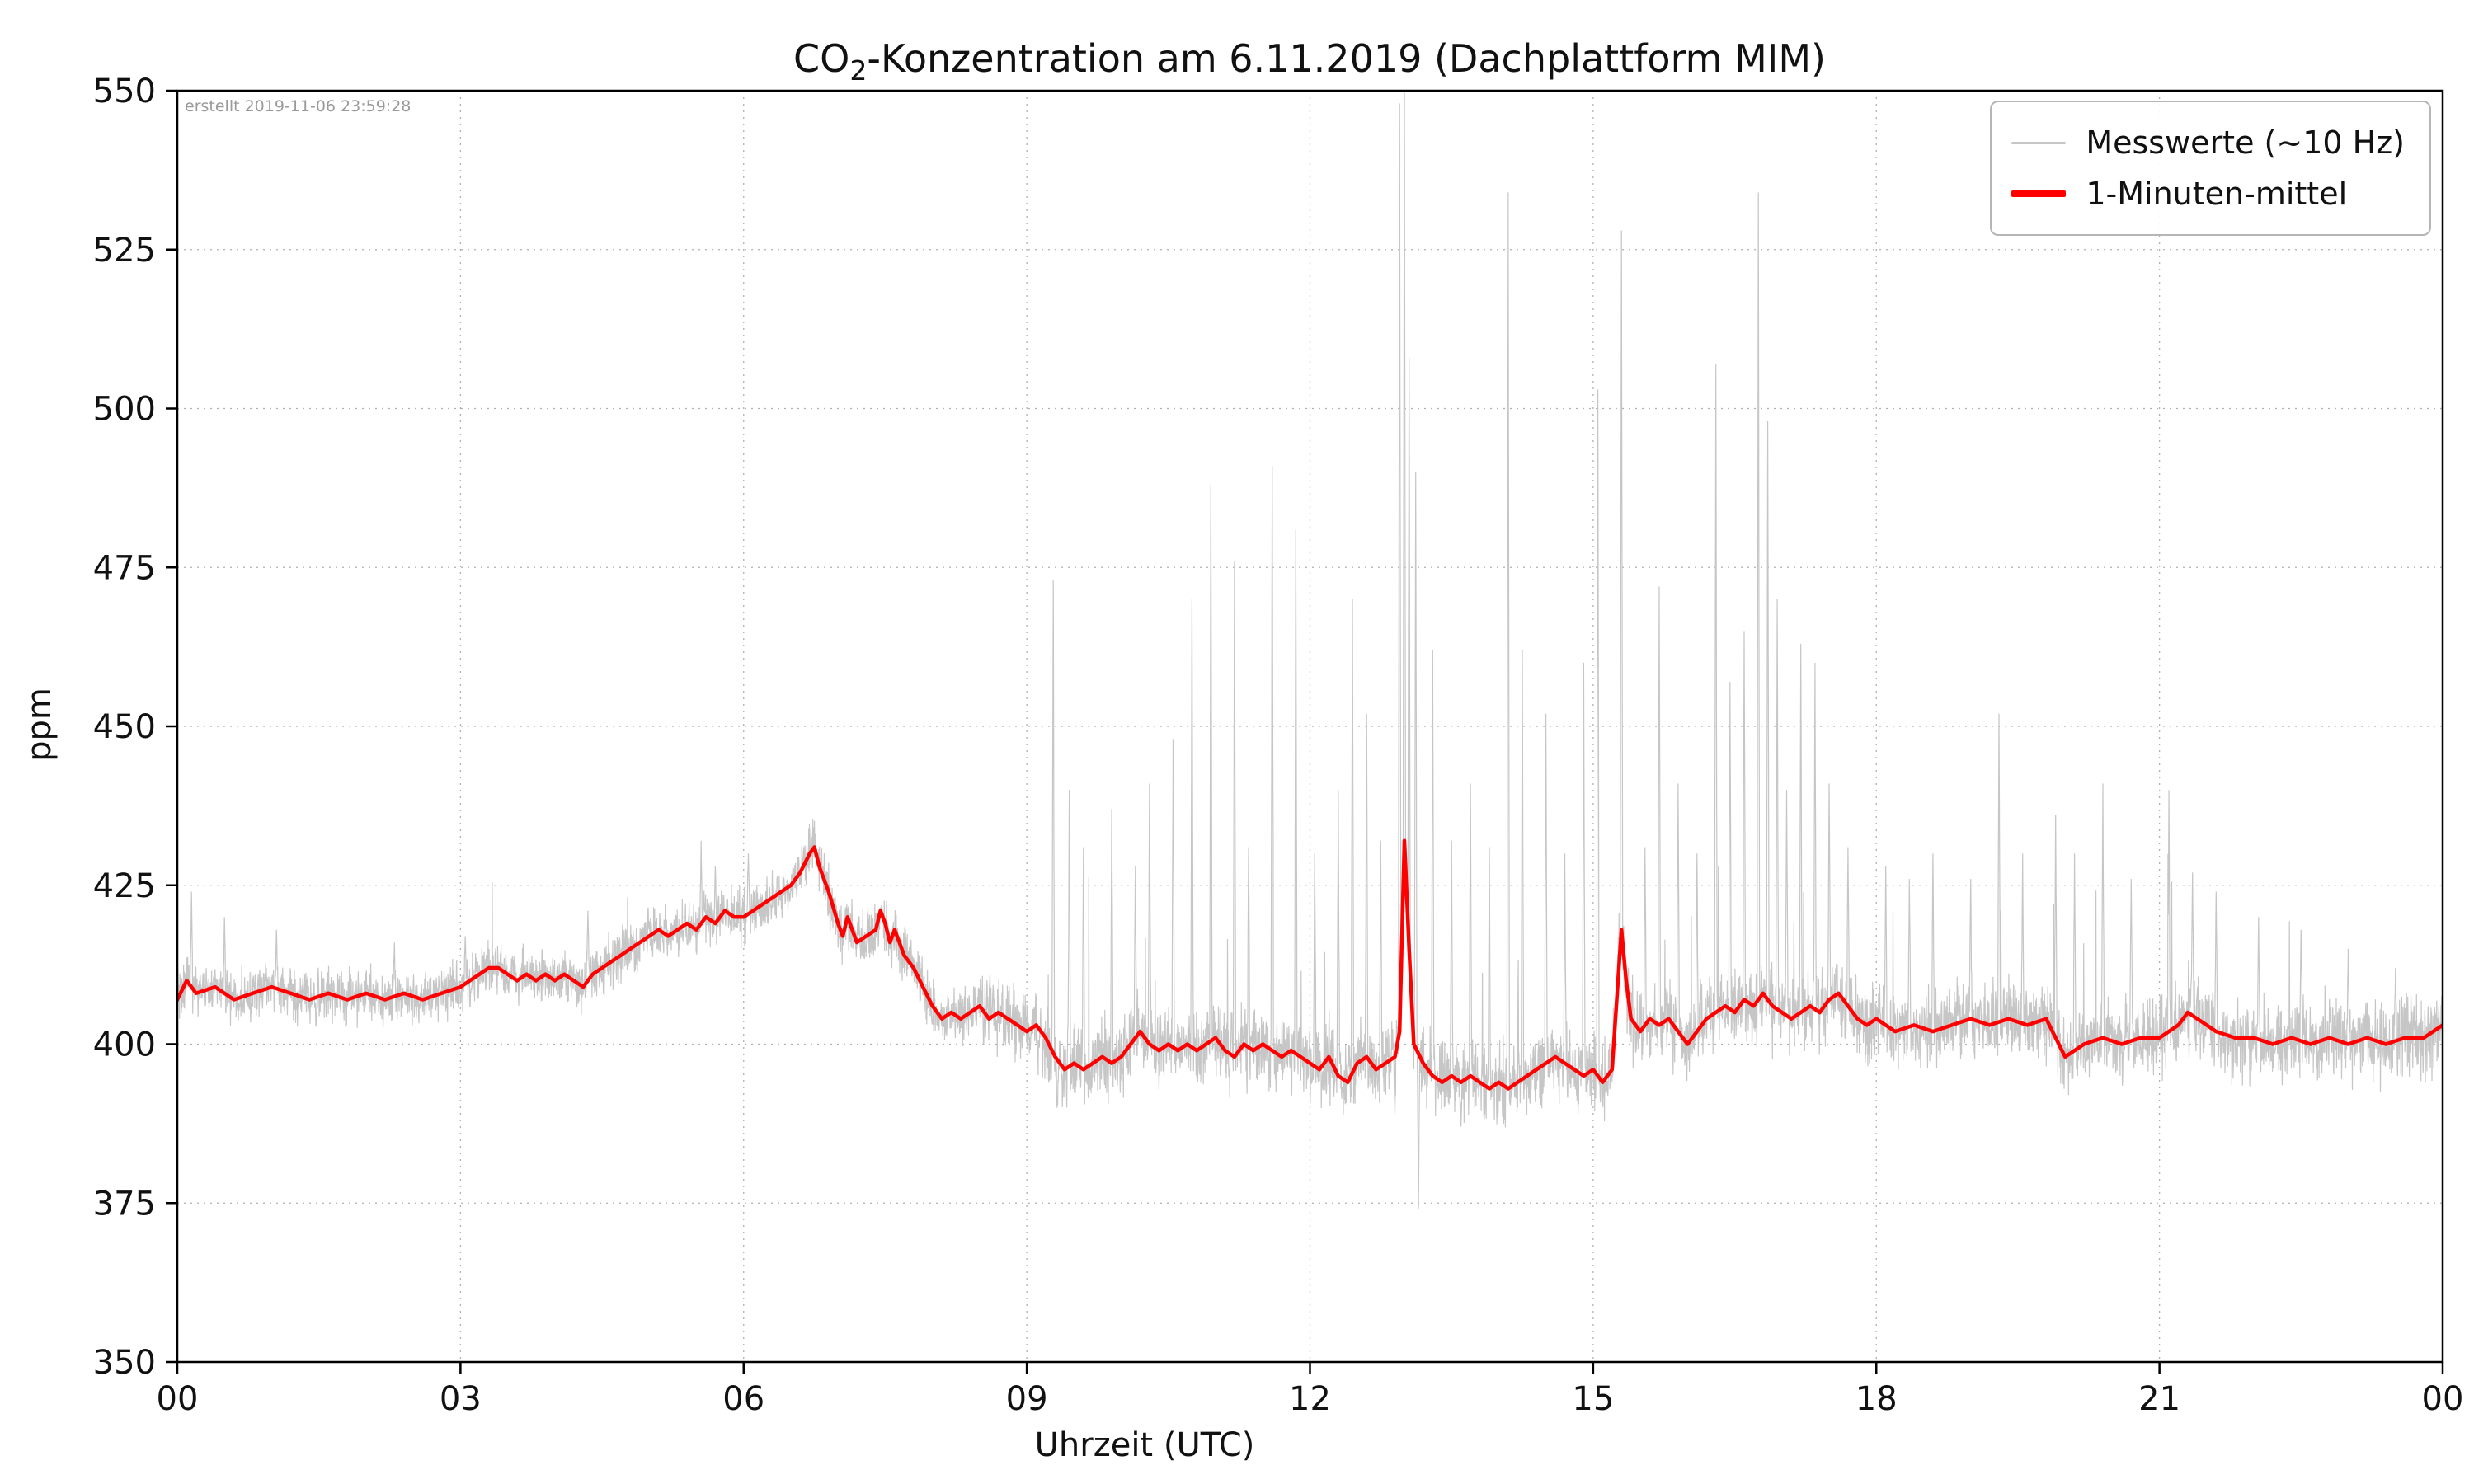 This screenshot has height=1484, width=2474. What do you see at coordinates (124, 251) in the screenshot?
I see `y-tick-label: 525` at bounding box center [124, 251].